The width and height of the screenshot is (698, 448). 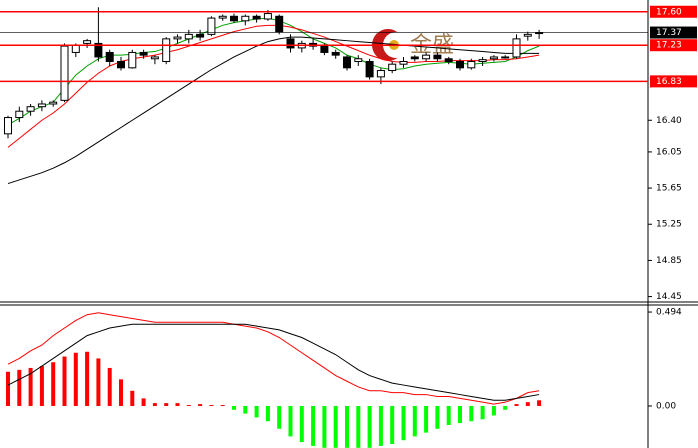 I want to click on y-tick-label: 15.25, so click(x=669, y=225).